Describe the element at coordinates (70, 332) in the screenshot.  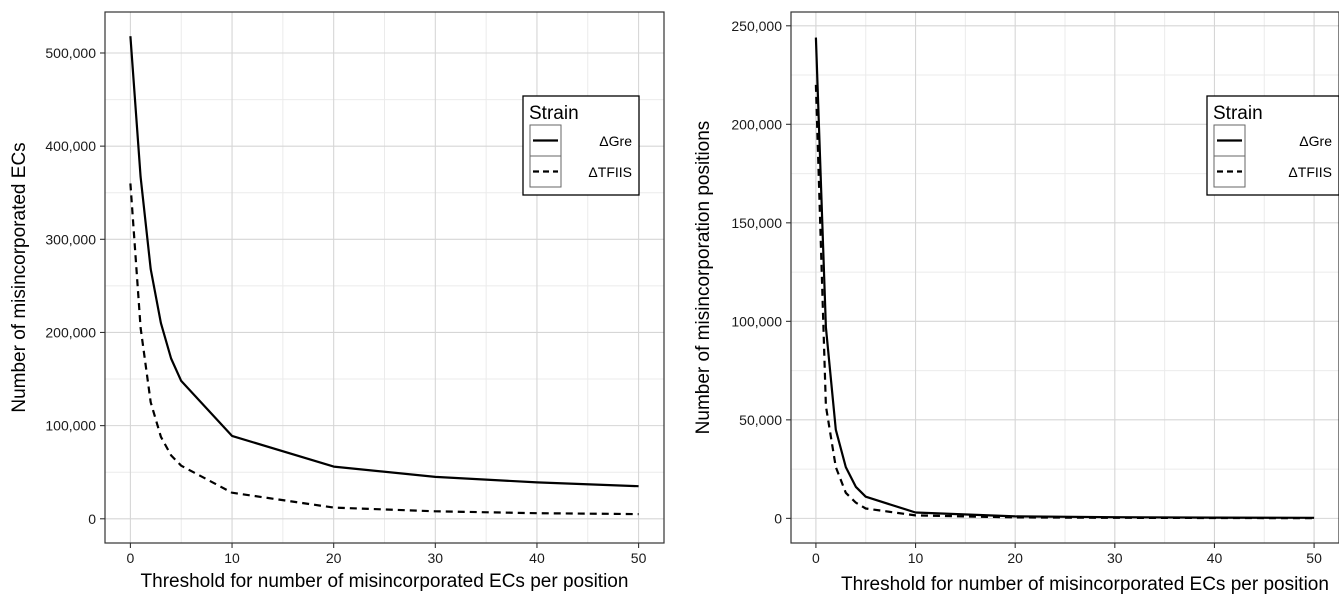
I see `left-y-tick-label: 200,000` at that location.